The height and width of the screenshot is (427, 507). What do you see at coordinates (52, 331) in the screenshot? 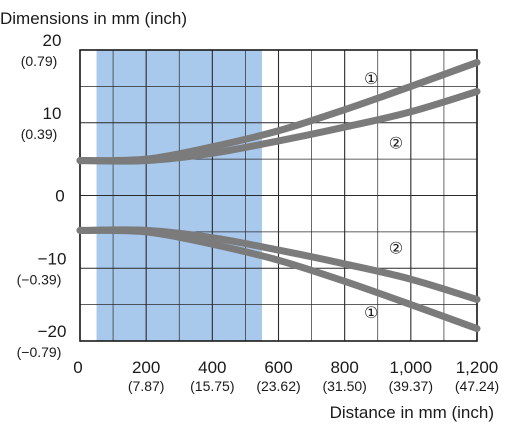
I see `y-tick-label: −20` at bounding box center [52, 331].